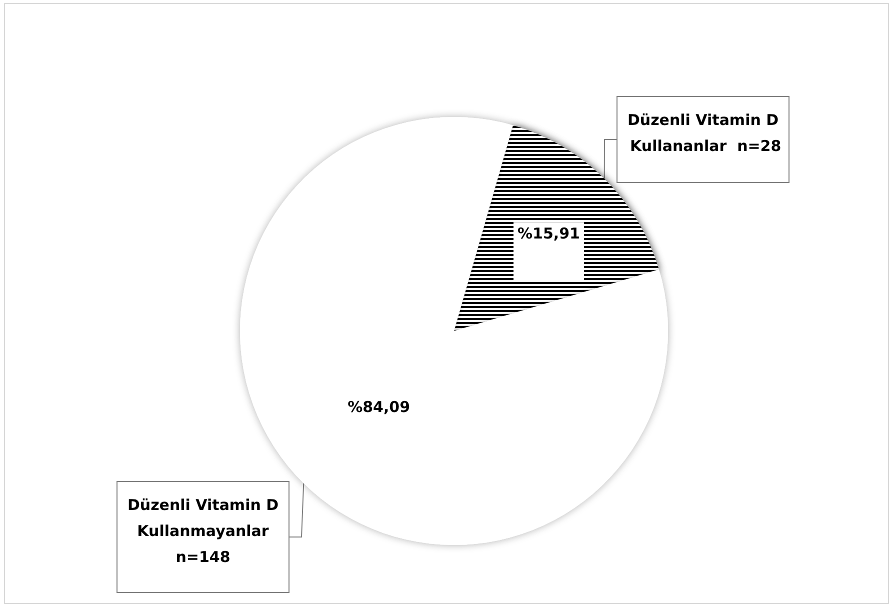 Image resolution: width=893 pixels, height=605 pixels. I want to click on data-label: %15,91, so click(548, 233).